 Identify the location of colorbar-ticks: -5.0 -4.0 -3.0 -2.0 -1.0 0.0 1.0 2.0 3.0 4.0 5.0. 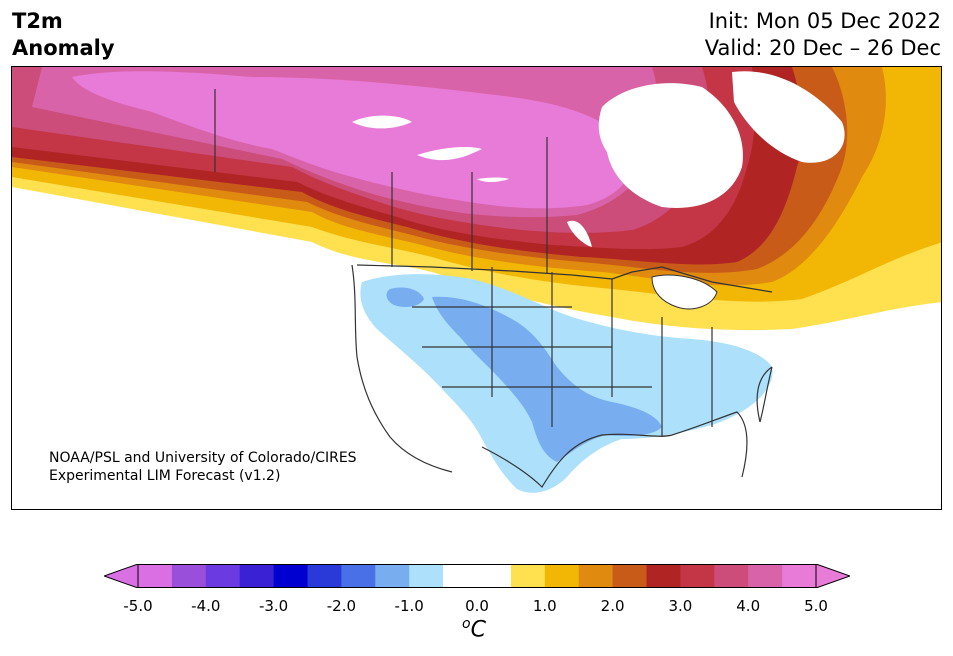
(476, 607).